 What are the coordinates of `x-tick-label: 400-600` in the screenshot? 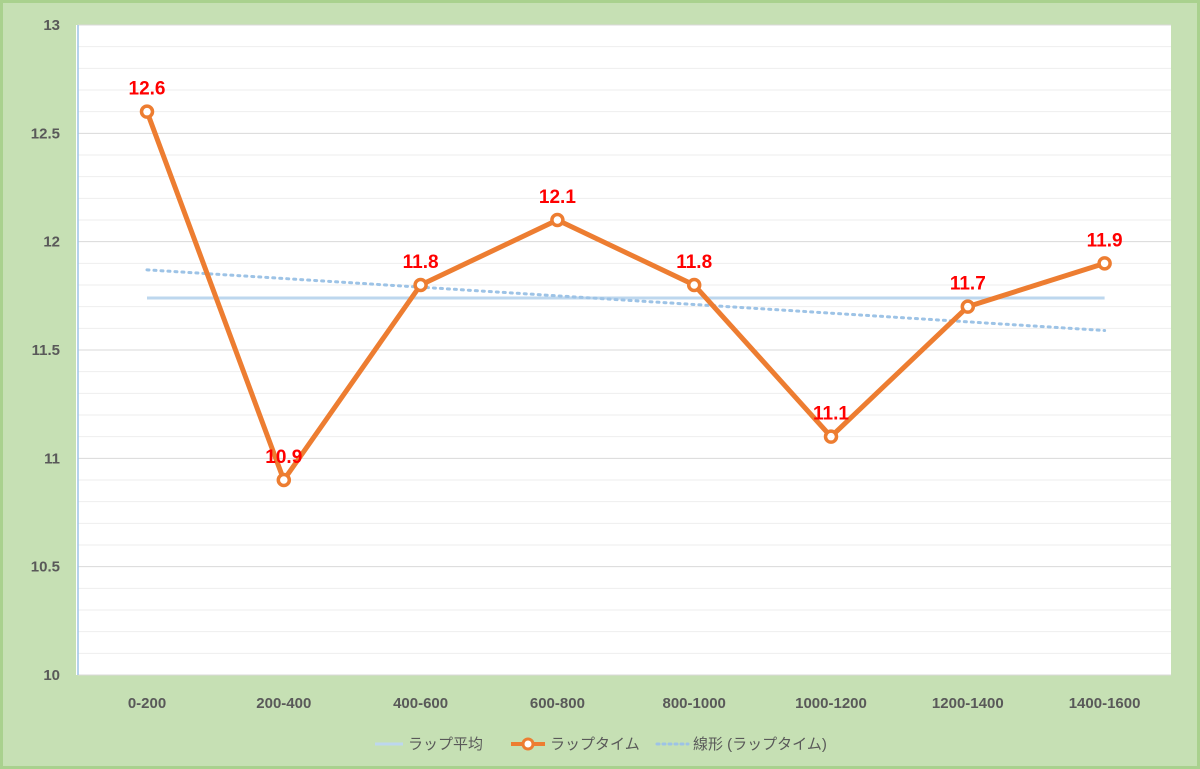 It's located at (420, 703).